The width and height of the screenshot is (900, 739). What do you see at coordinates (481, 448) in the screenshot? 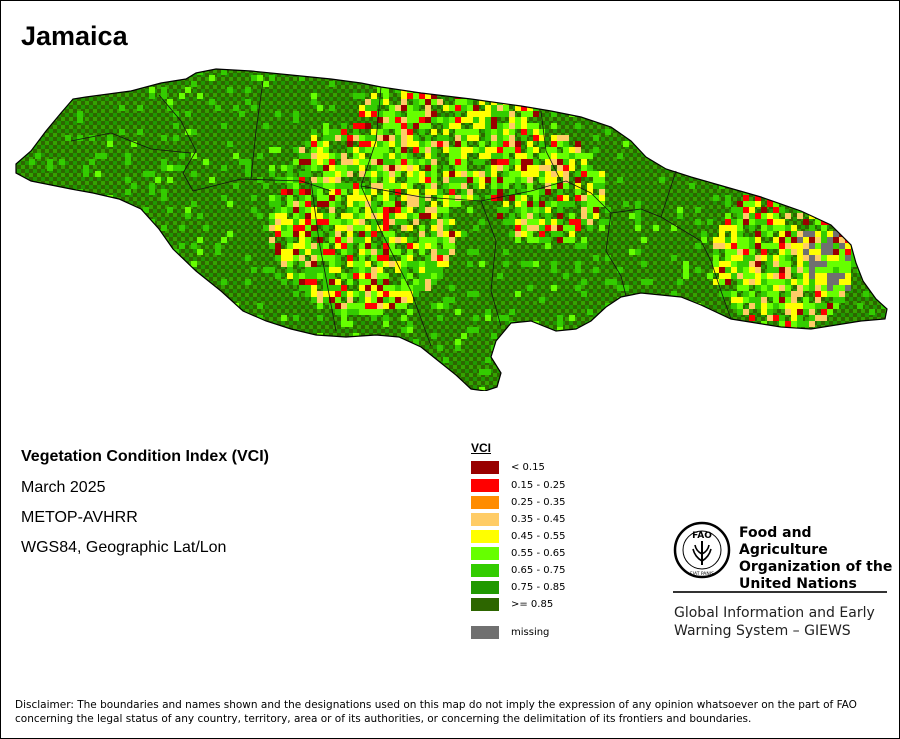
I see `legend-title: VCI` at bounding box center [481, 448].